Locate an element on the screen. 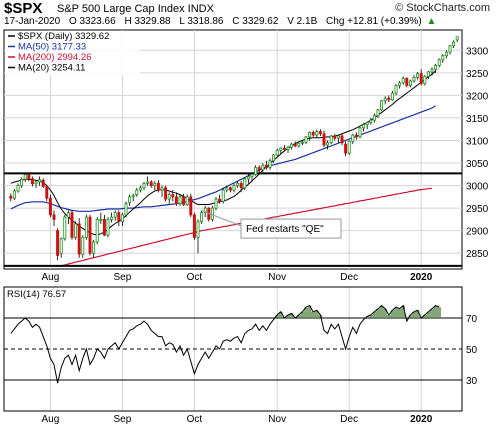 This screenshot has width=496, height=427. x-tick-label: Oct is located at coordinates (195, 277).